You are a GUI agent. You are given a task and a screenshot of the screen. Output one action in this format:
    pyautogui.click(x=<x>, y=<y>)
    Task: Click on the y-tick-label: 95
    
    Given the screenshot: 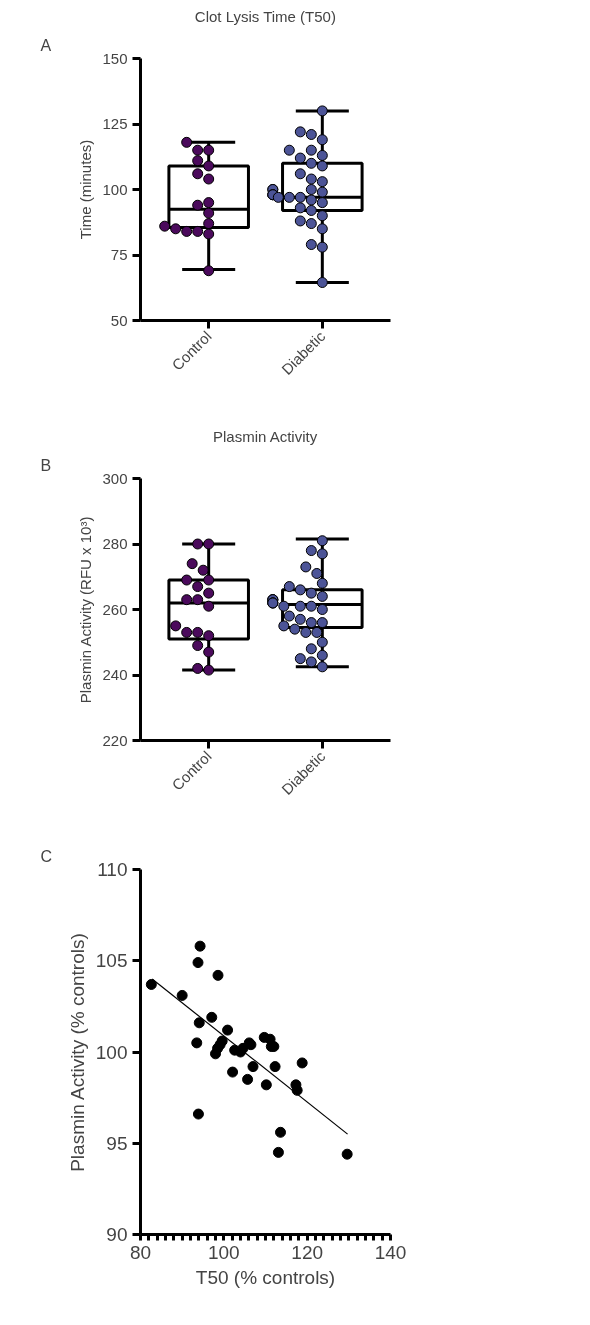 What is the action you would take?
    pyautogui.click(x=117, y=1143)
    